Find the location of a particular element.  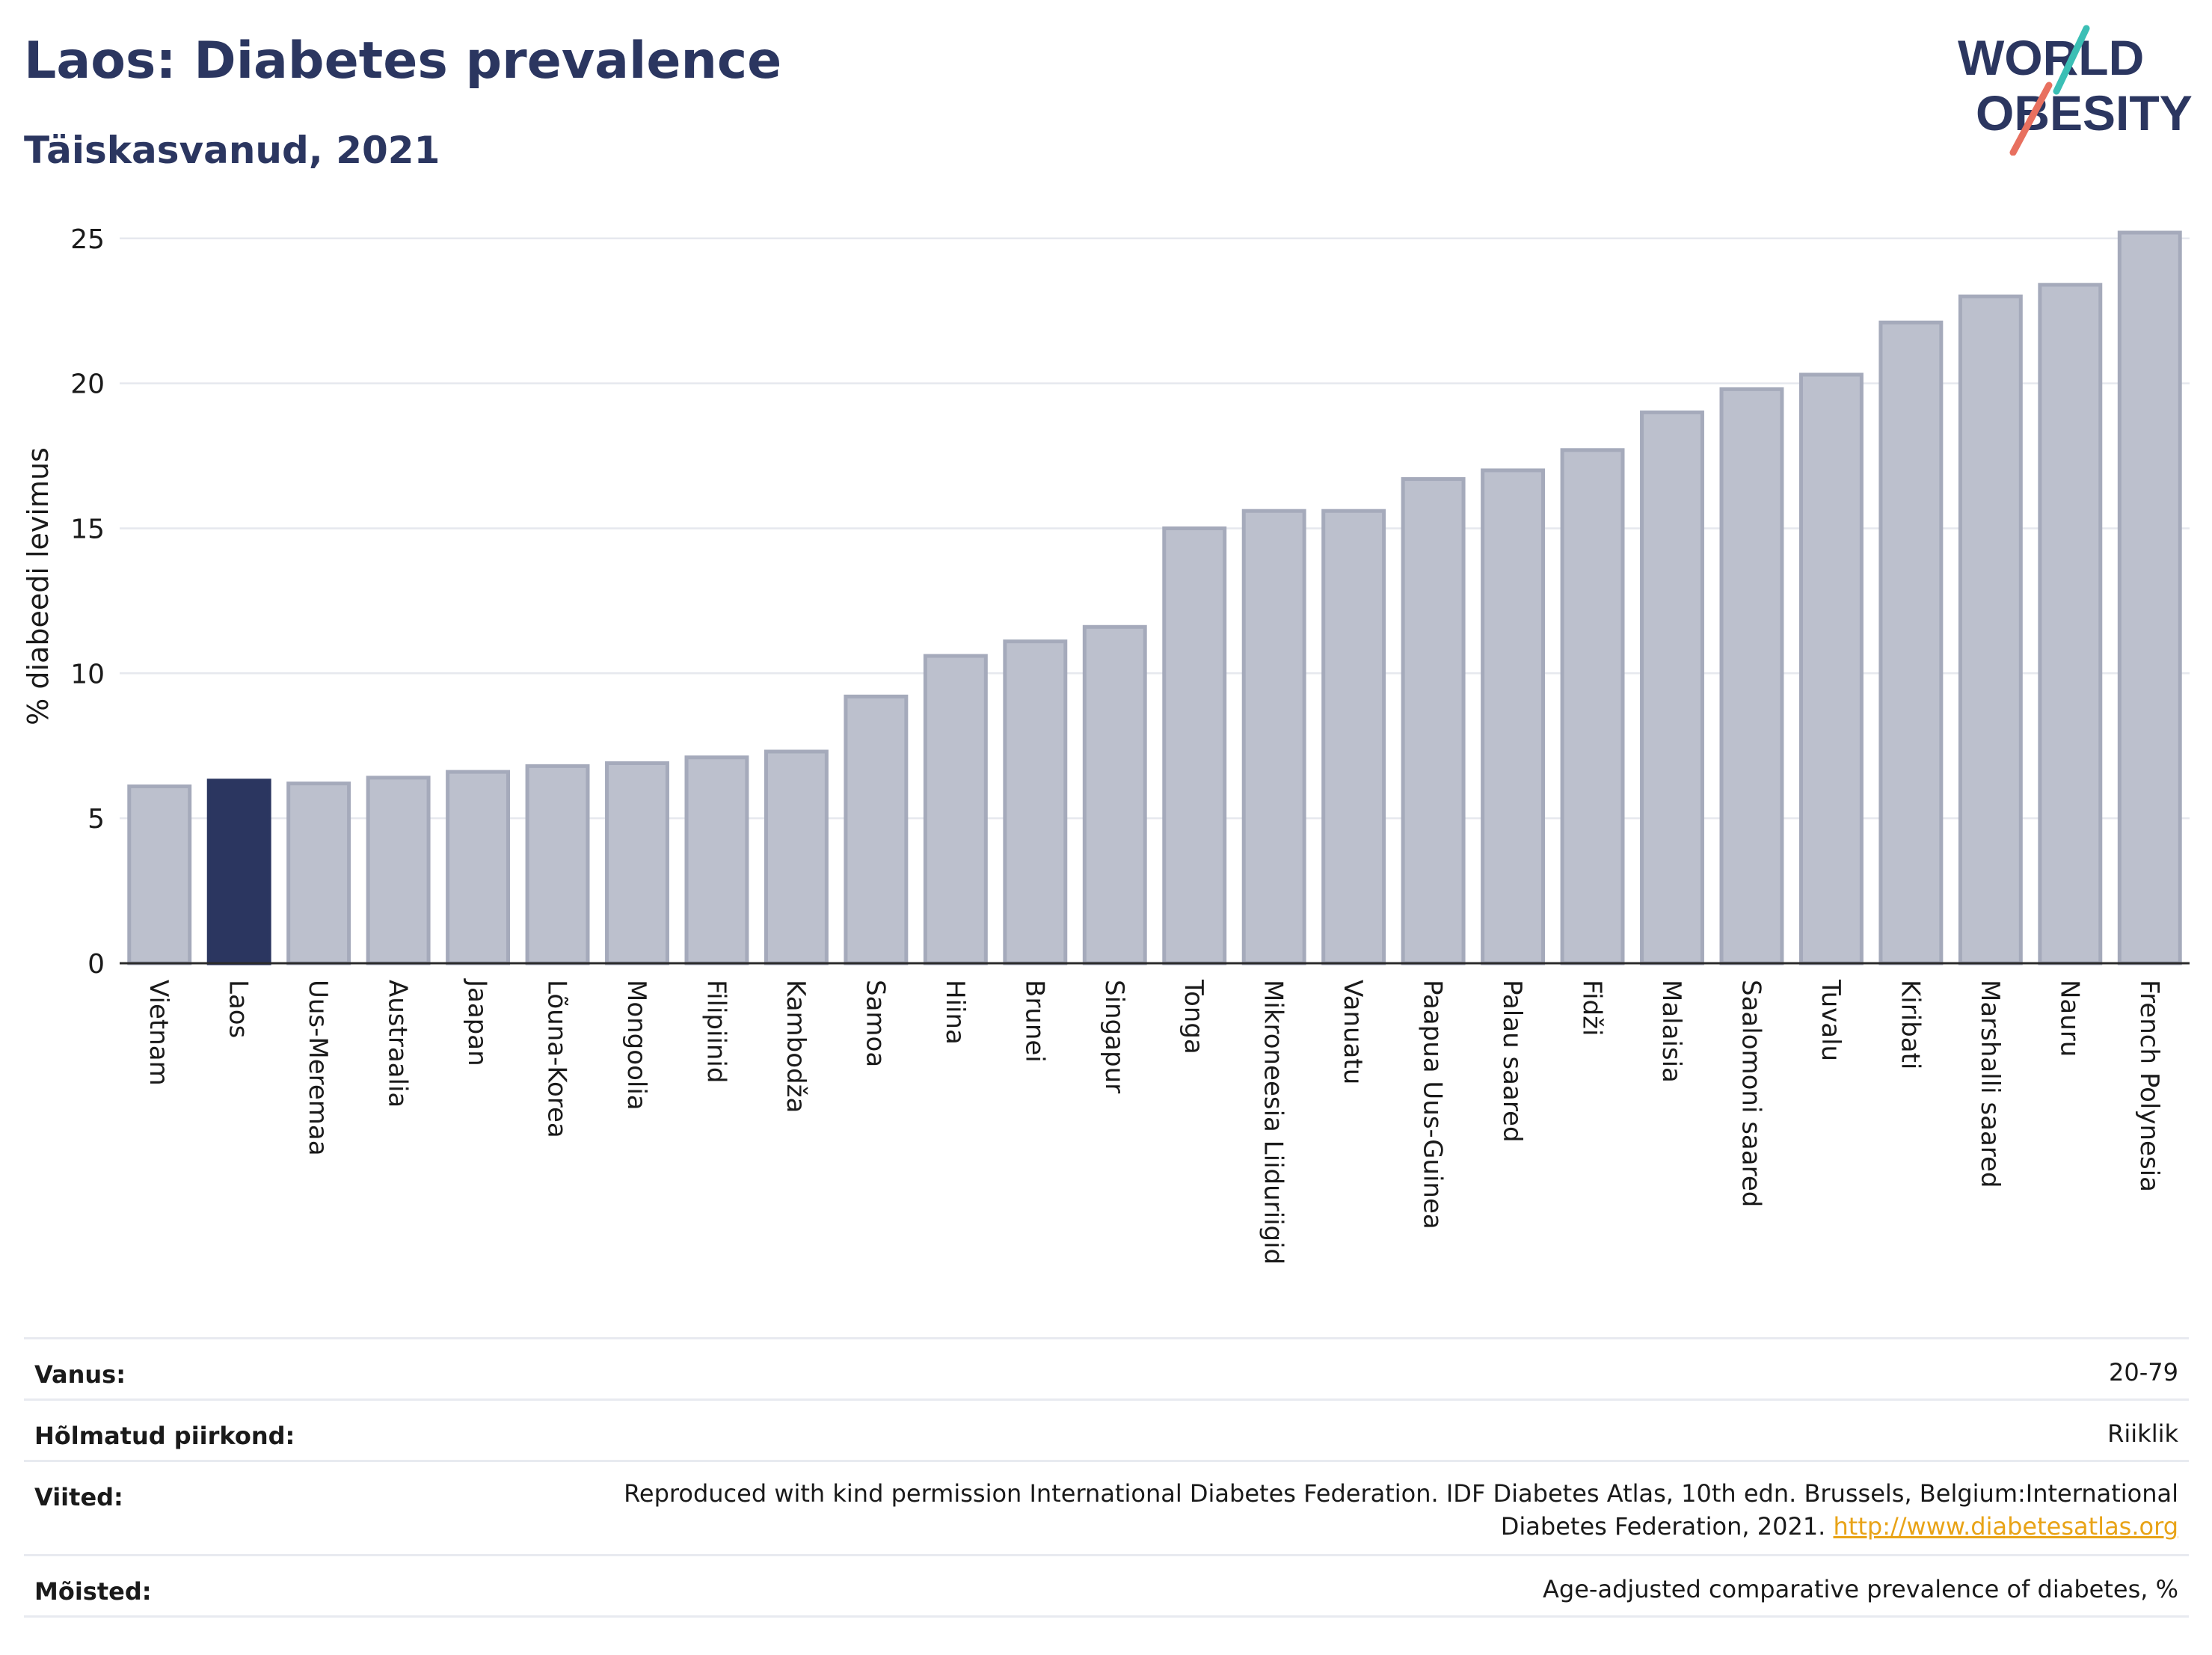

meta-label: Viited: is located at coordinates (78, 1497).